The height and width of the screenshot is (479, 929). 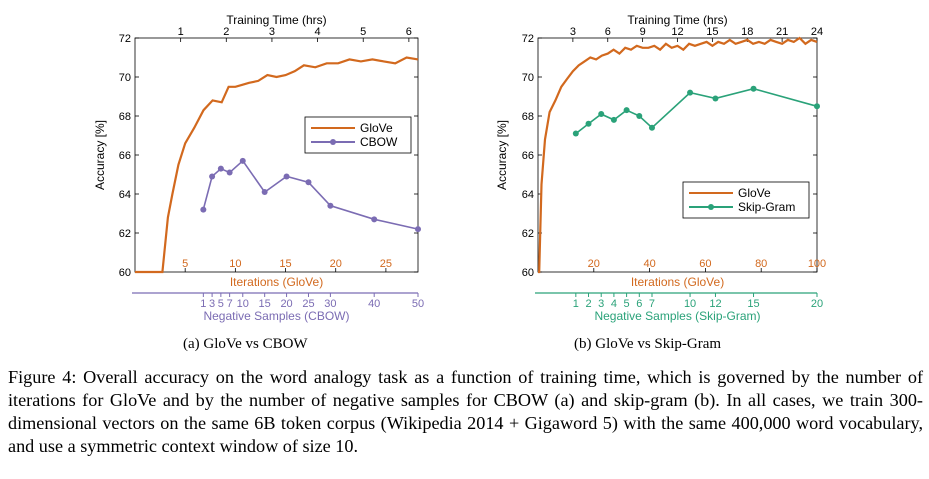 What do you see at coordinates (386, 264) in the screenshot?
I see `iteration-tick-label: 25` at bounding box center [386, 264].